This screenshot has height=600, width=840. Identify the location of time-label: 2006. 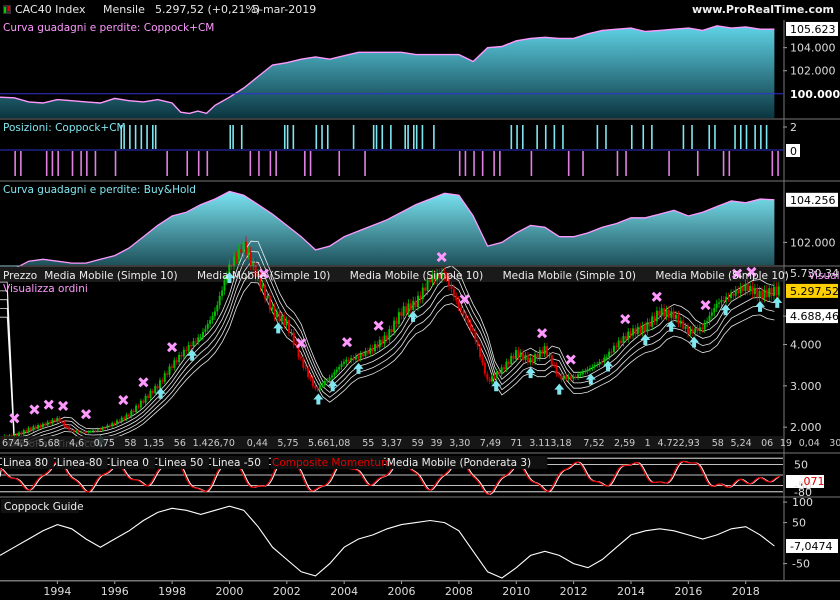
(402, 591).